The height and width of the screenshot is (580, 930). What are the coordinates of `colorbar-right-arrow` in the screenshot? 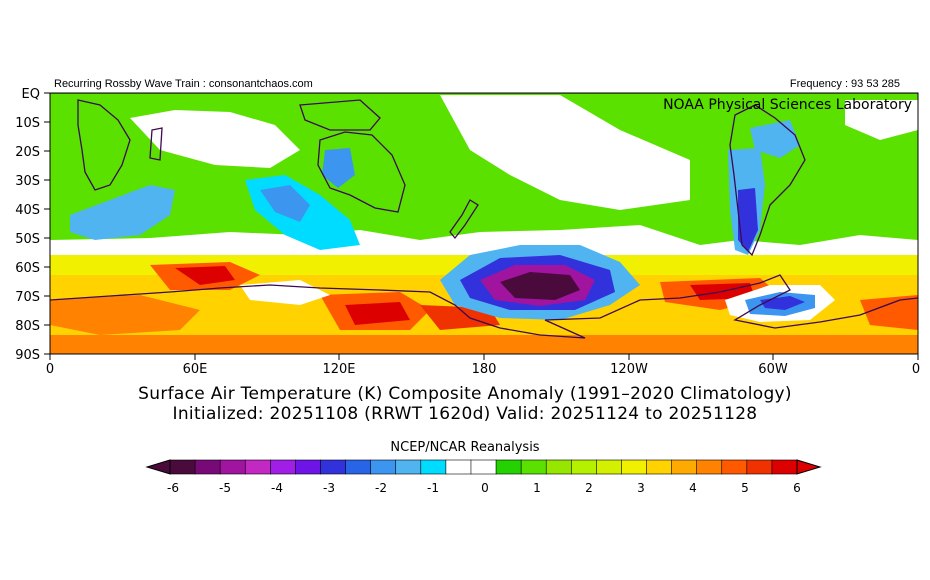 It's located at (809, 467).